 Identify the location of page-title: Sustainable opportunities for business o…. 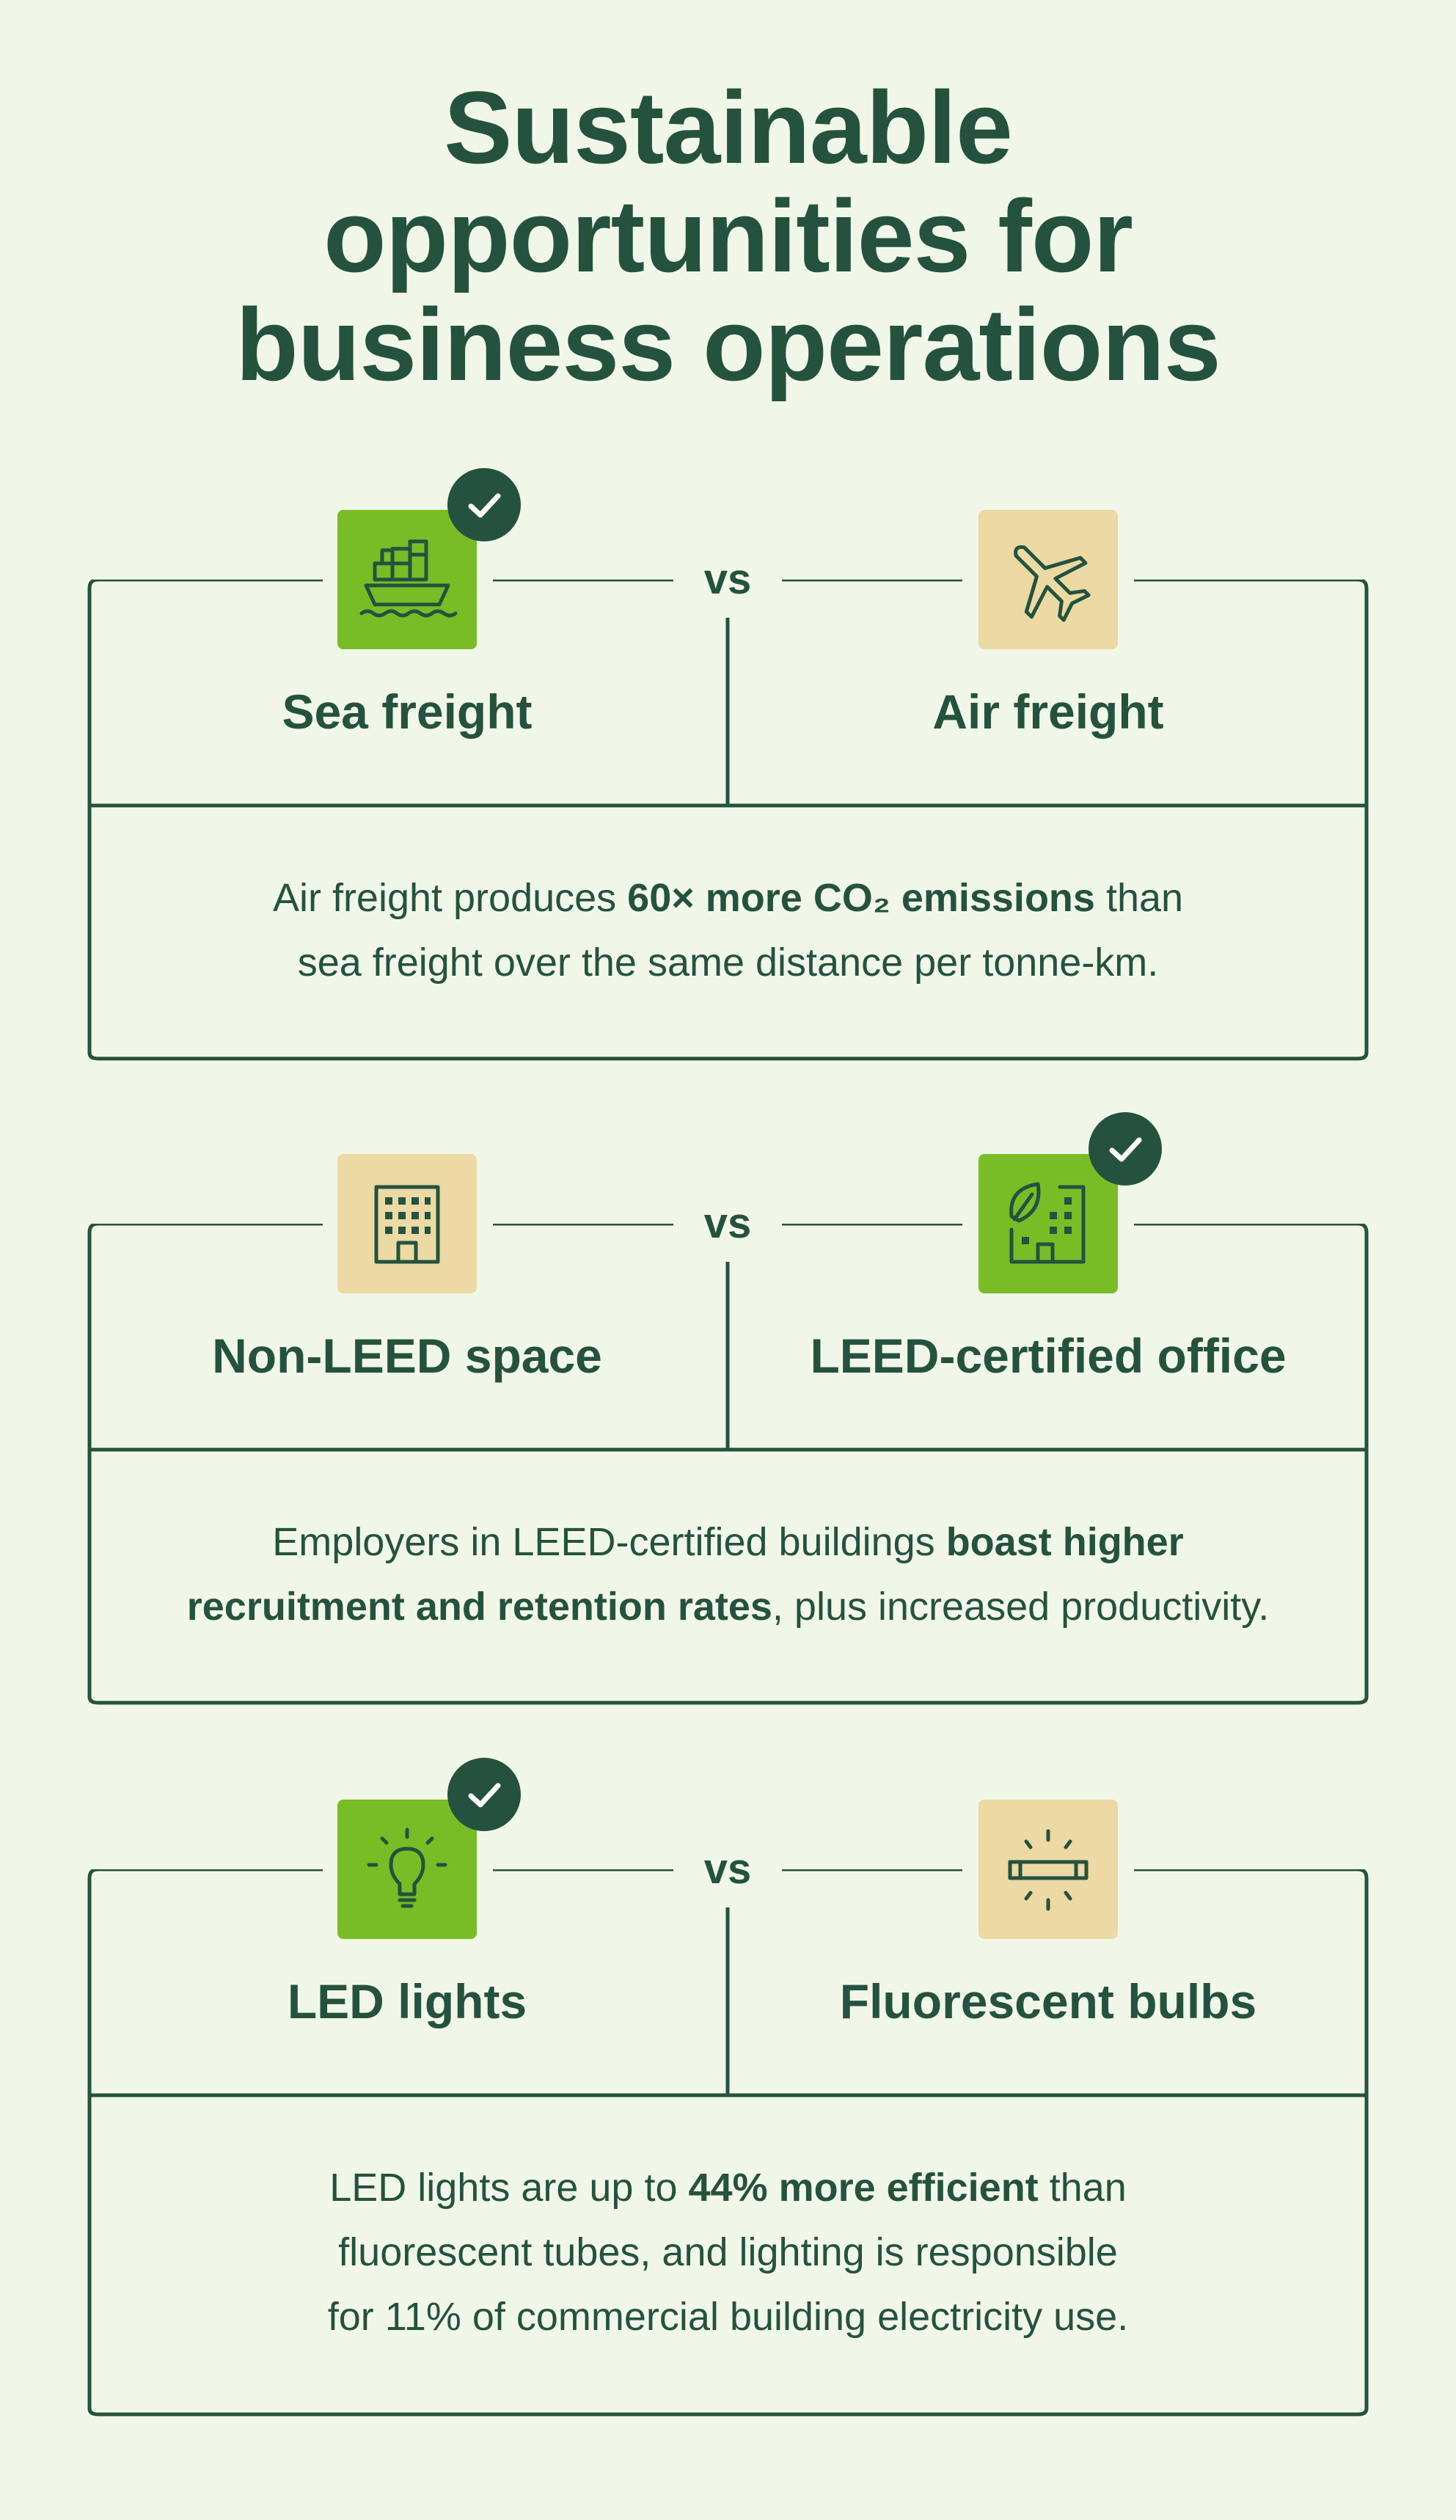
(728, 236).